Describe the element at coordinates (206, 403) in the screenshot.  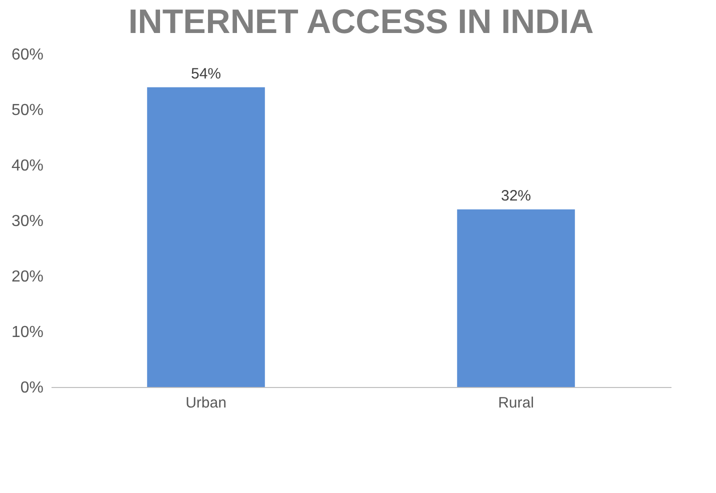
I see `x-tick-label: Urban` at that location.